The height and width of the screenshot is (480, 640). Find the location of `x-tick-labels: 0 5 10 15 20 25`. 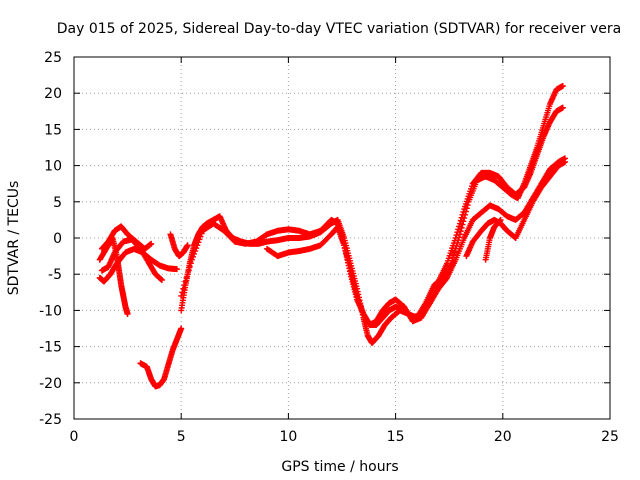

x-tick-labels: 0 5 10 15 20 25 is located at coordinates (344, 437).